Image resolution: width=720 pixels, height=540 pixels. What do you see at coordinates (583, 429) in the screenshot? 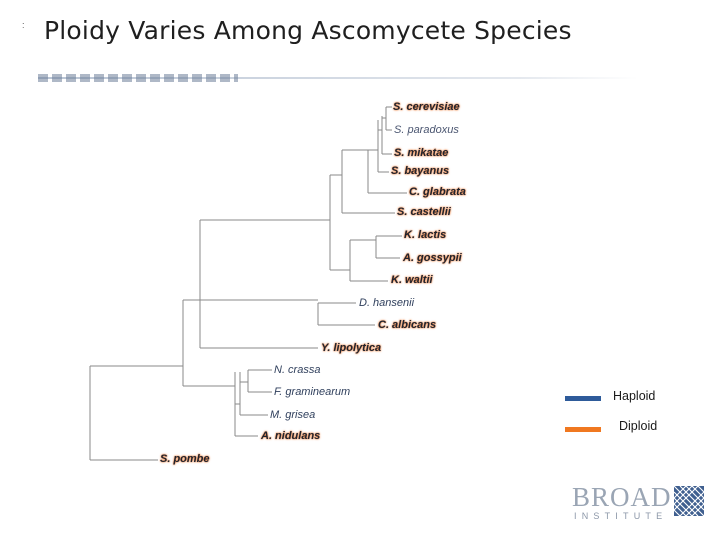
I see `legend-diploid-swatch` at bounding box center [583, 429].